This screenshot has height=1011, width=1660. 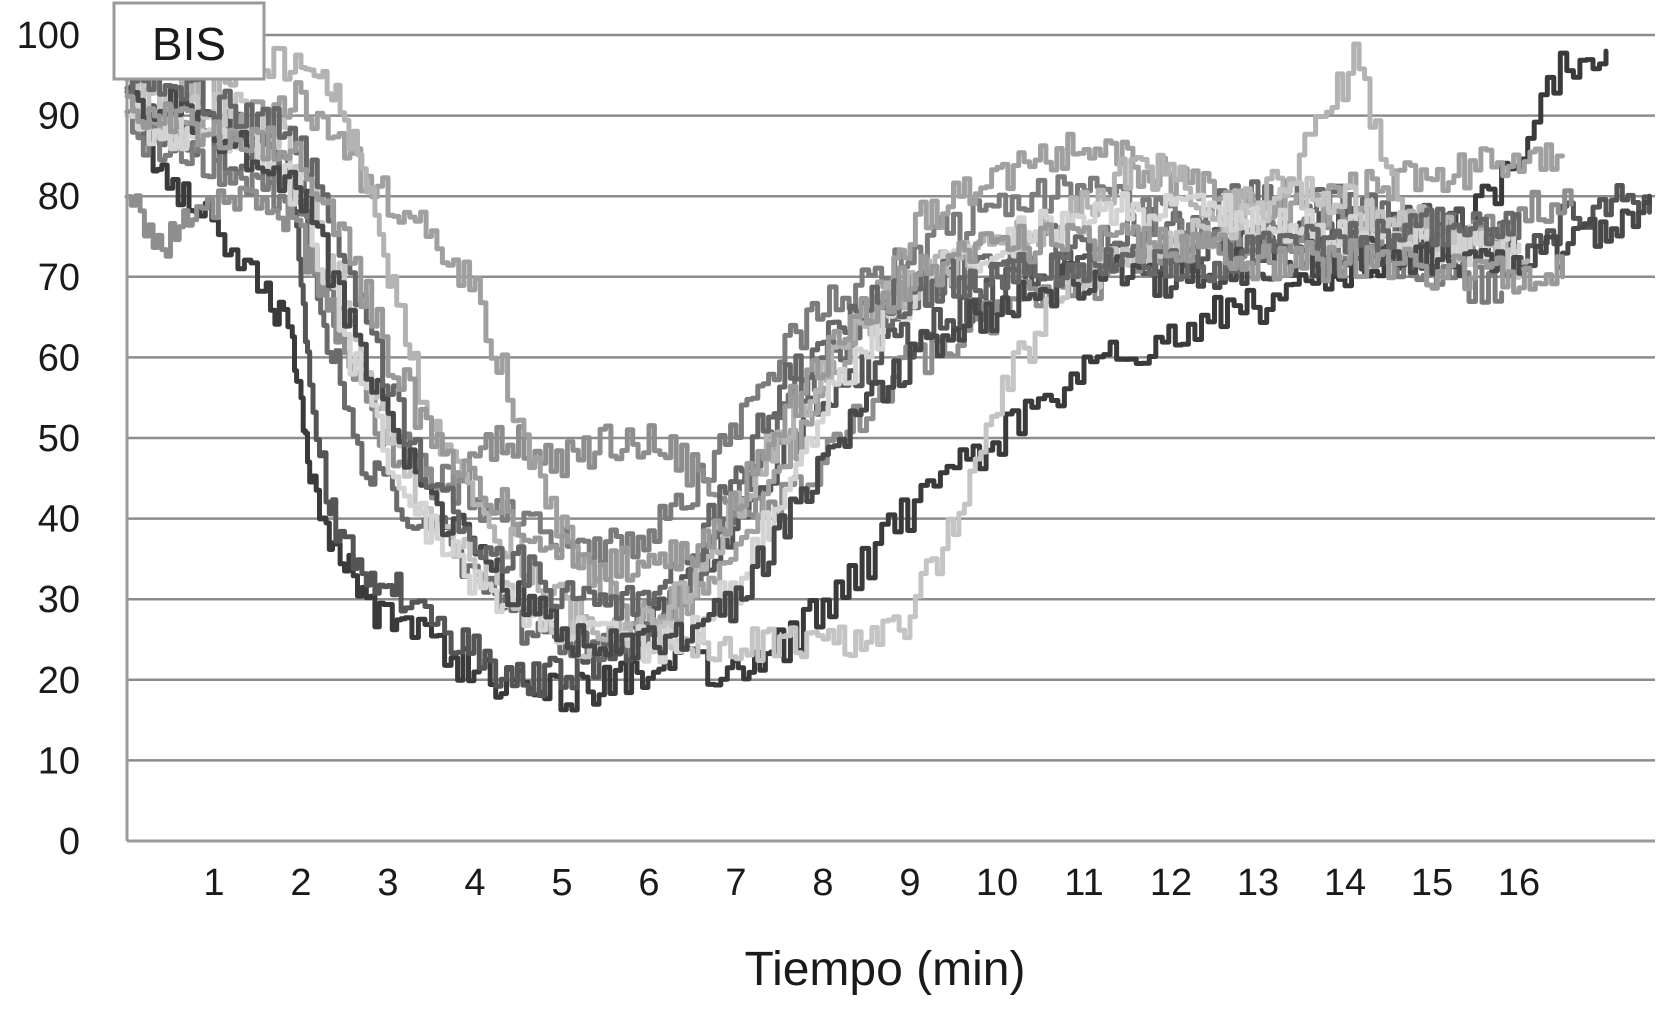 I want to click on x-axis-ticks: 1 2 3 4 5 6 7 8 9 10 11 12 13 14 15 16, so click(x=871, y=883).